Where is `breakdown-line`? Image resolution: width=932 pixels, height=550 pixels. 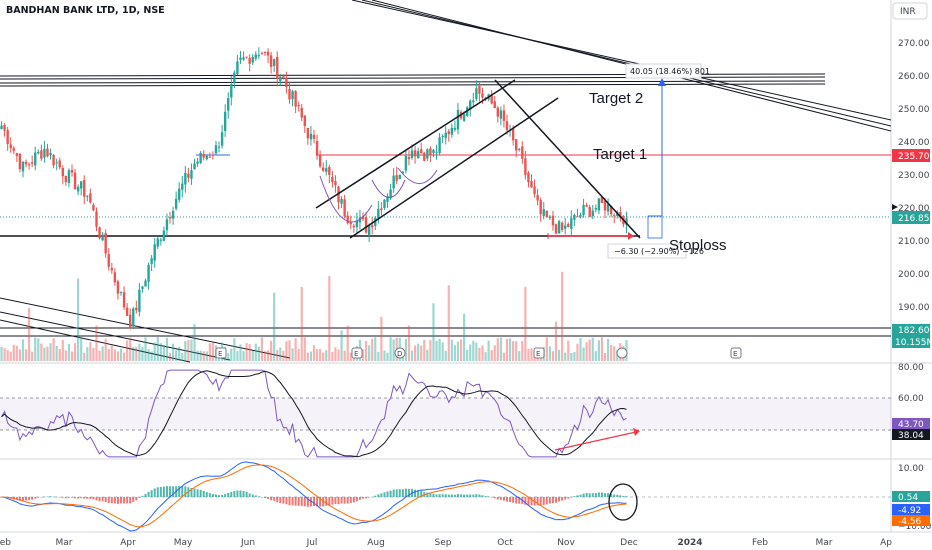
breakdown-line is located at coordinates (567, 159).